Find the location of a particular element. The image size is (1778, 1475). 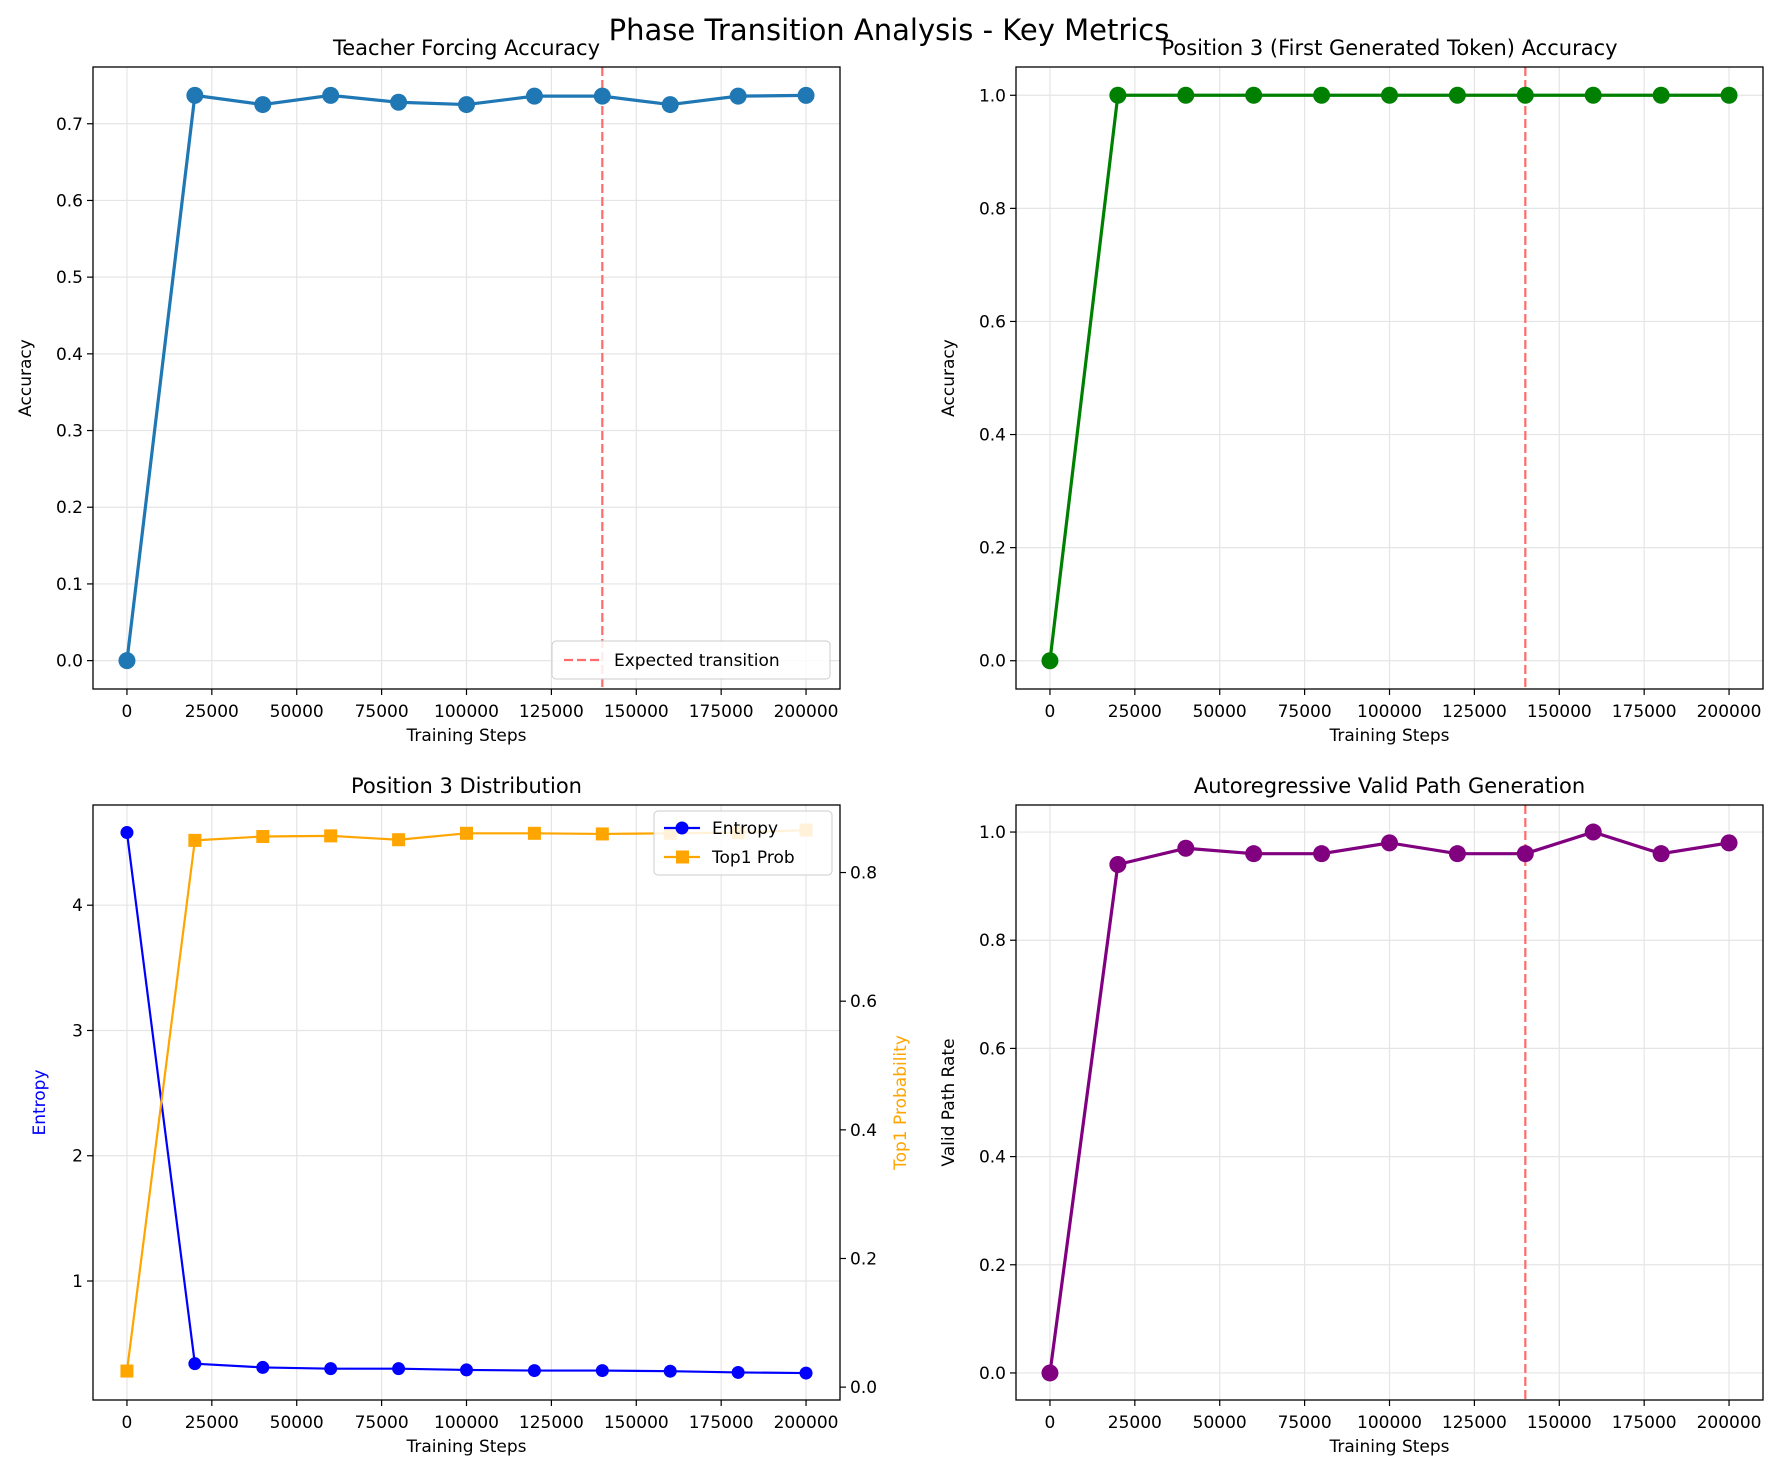

legend-label-top1-prob: Top1 Prob is located at coordinates (753, 858).